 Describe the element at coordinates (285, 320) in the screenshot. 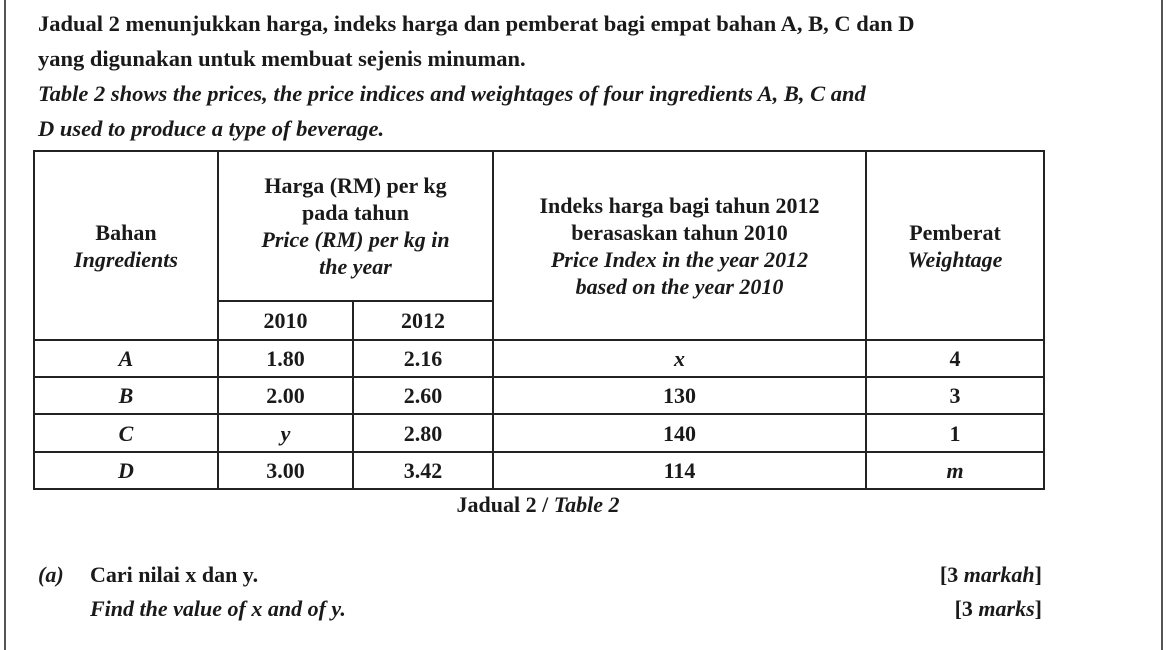

I see `header-year-2010: 2010` at that location.